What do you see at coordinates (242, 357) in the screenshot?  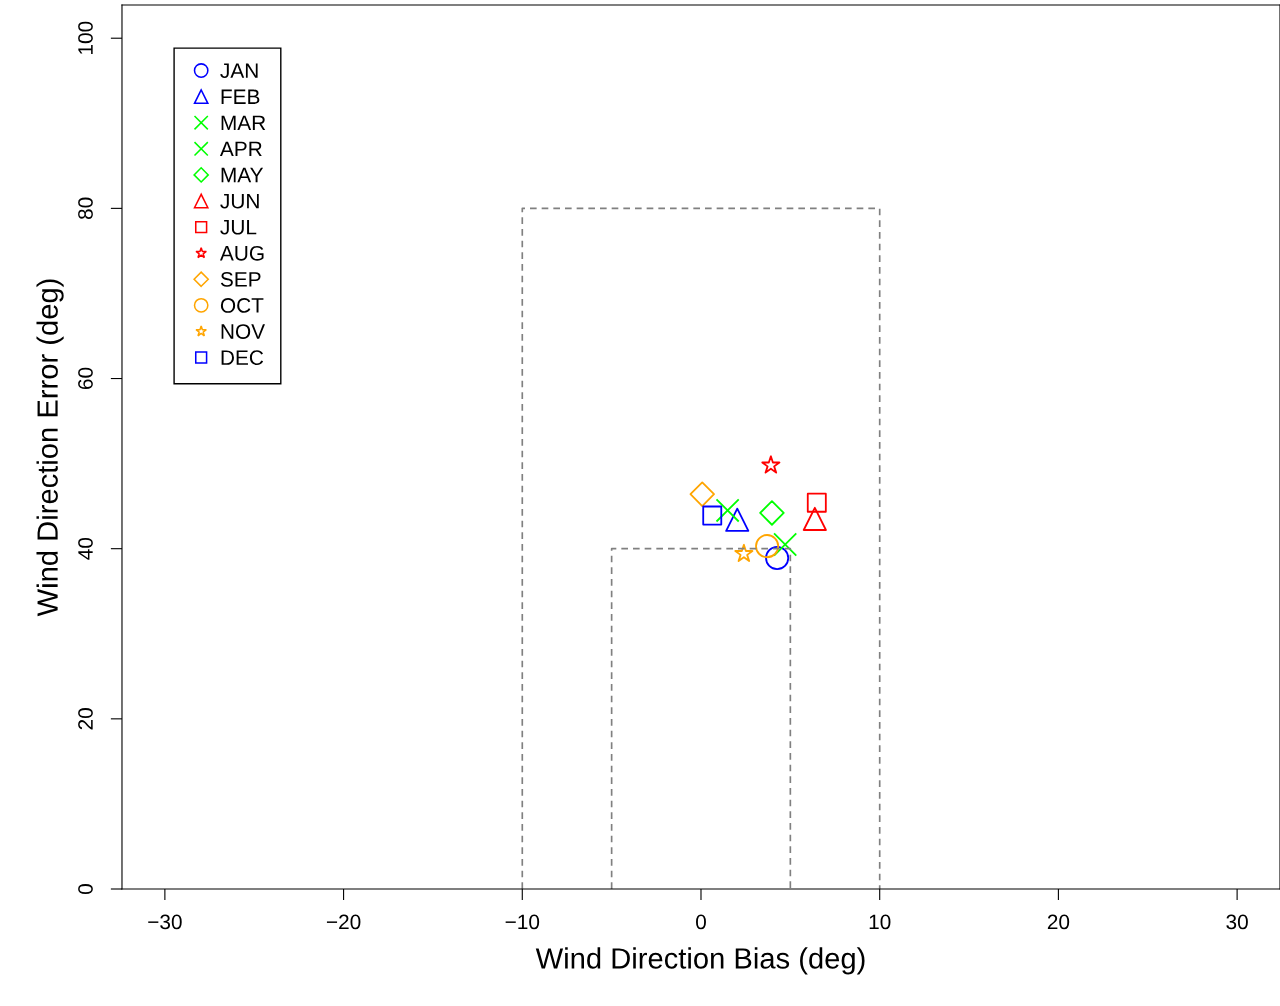 I see `legend-label: DEC` at bounding box center [242, 357].